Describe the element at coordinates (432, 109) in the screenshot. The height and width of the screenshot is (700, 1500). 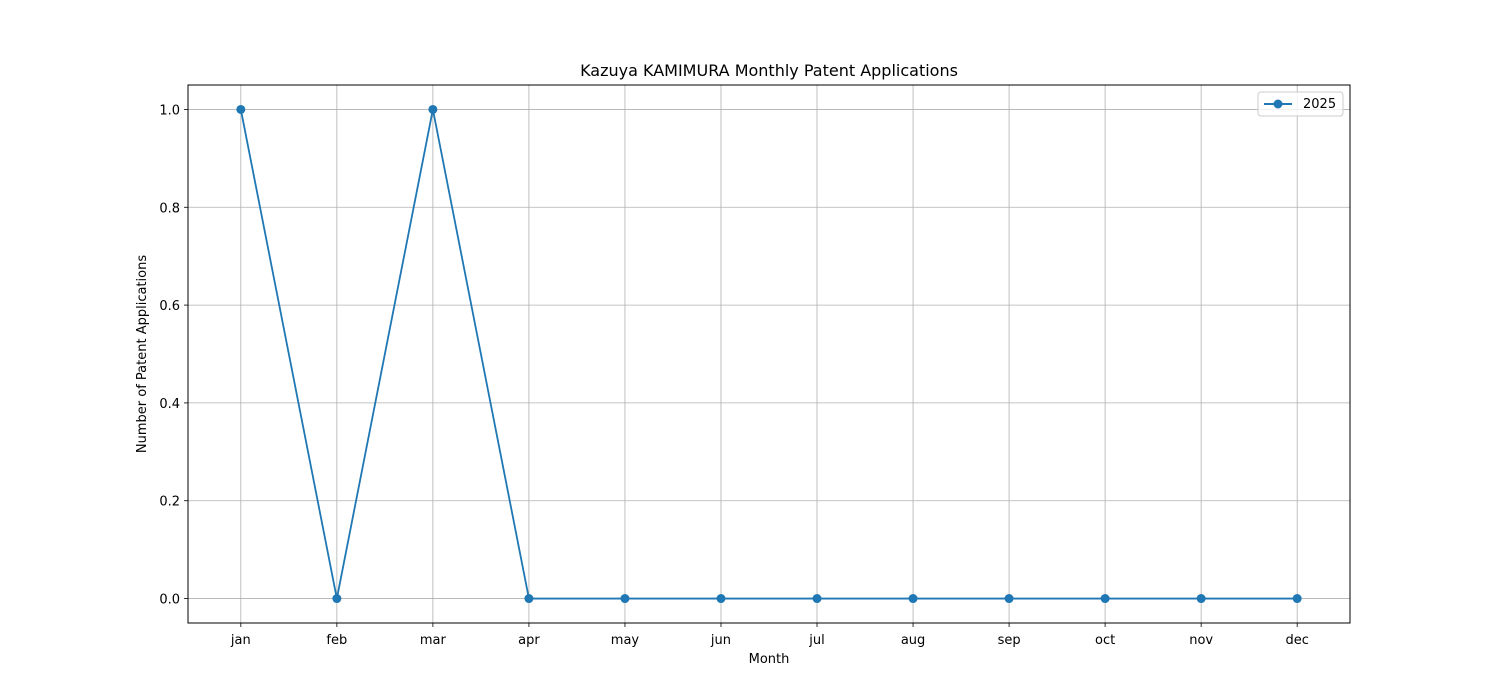
I see `data-point-mar` at that location.